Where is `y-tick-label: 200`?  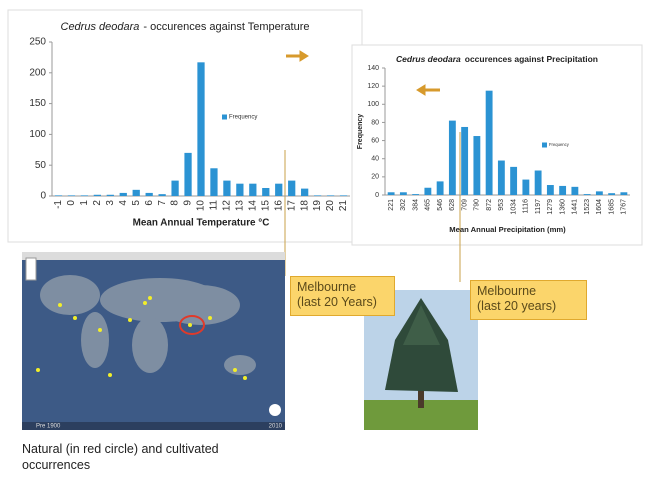
y-tick-label: 200 is located at coordinates (37, 72).